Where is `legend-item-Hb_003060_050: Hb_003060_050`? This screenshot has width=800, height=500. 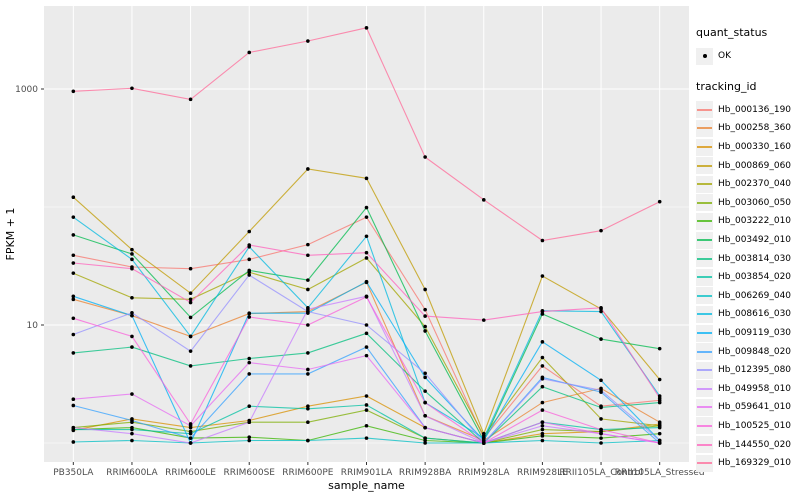
legend-item-Hb_003060_050: Hb_003060_050 is located at coordinates (748, 203).